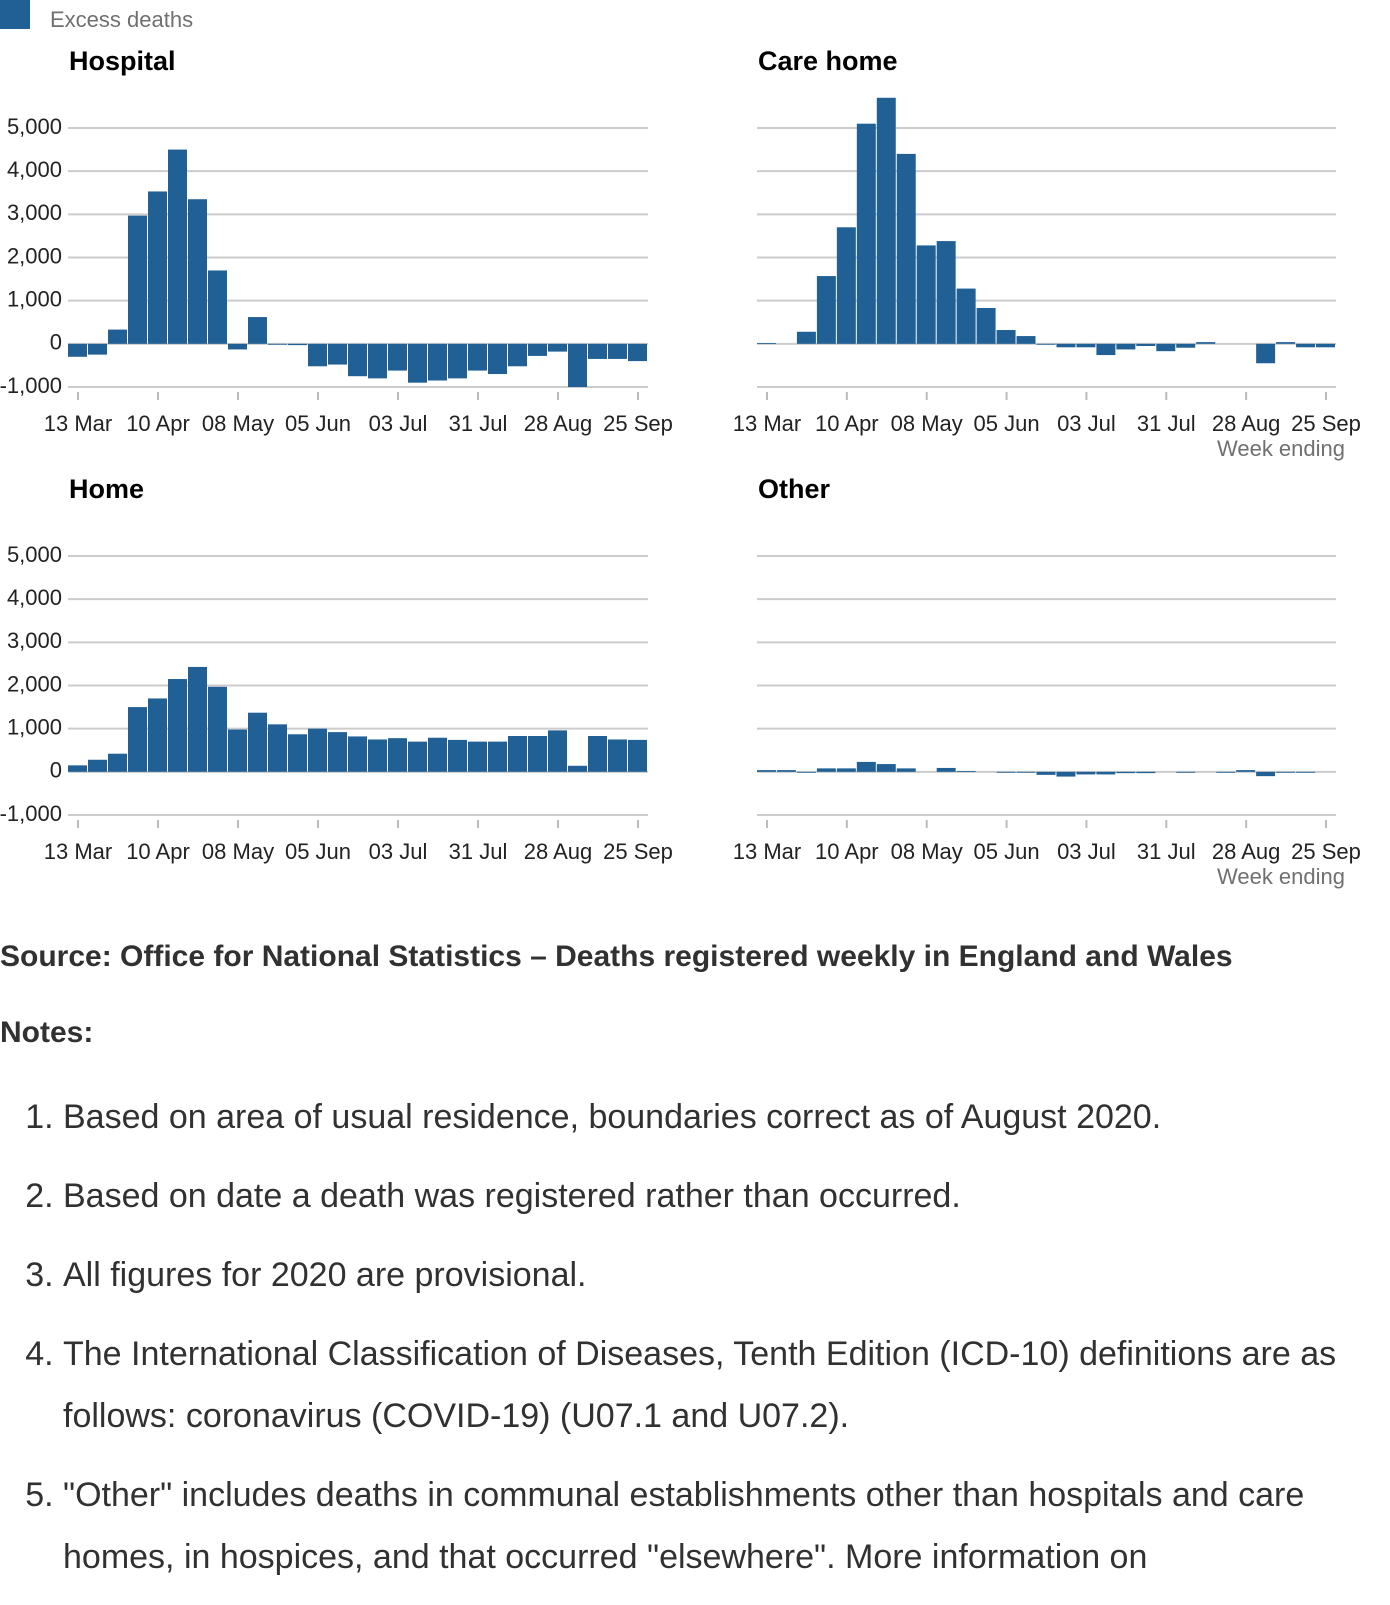 This screenshot has width=1390, height=1605. Describe the element at coordinates (106, 489) in the screenshot. I see `chart-title: Home` at that location.